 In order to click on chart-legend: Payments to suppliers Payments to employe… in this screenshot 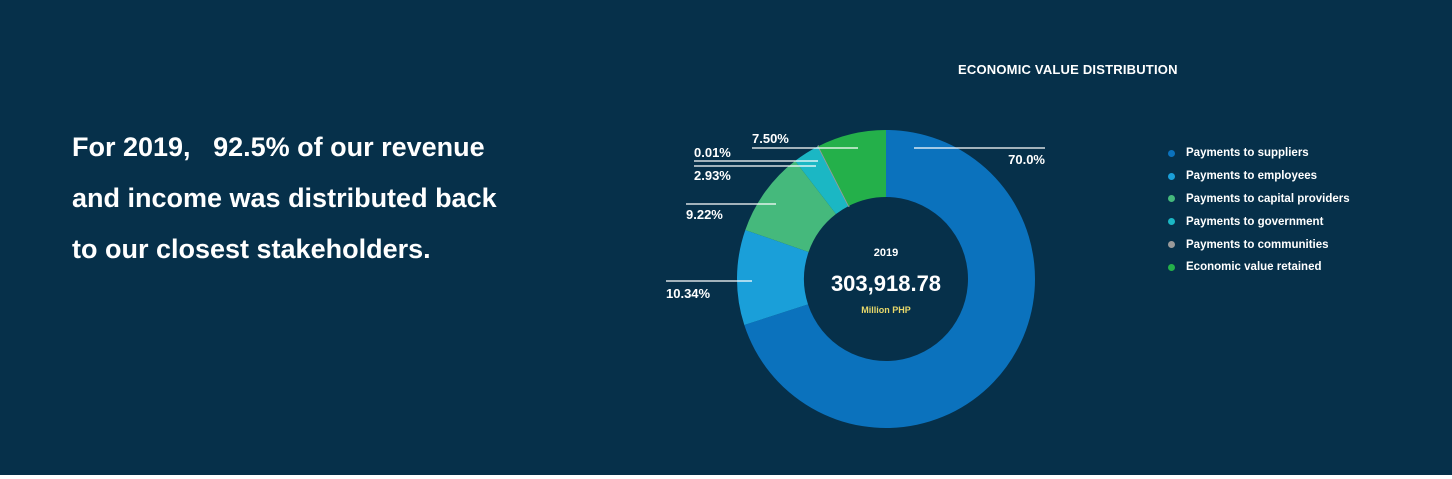, I will do `click(1259, 210)`.